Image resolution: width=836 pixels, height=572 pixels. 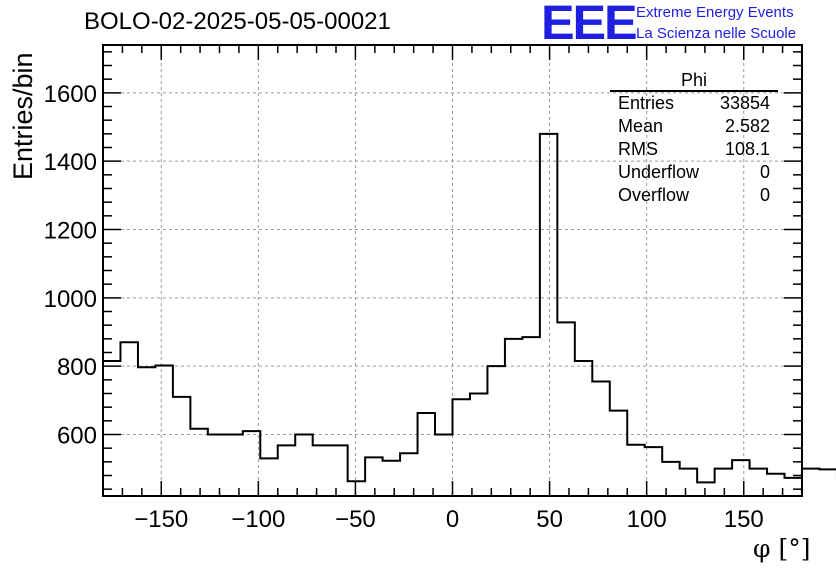 What do you see at coordinates (715, 12) in the screenshot?
I see `logo-line-1: Extreme Energy Events` at bounding box center [715, 12].